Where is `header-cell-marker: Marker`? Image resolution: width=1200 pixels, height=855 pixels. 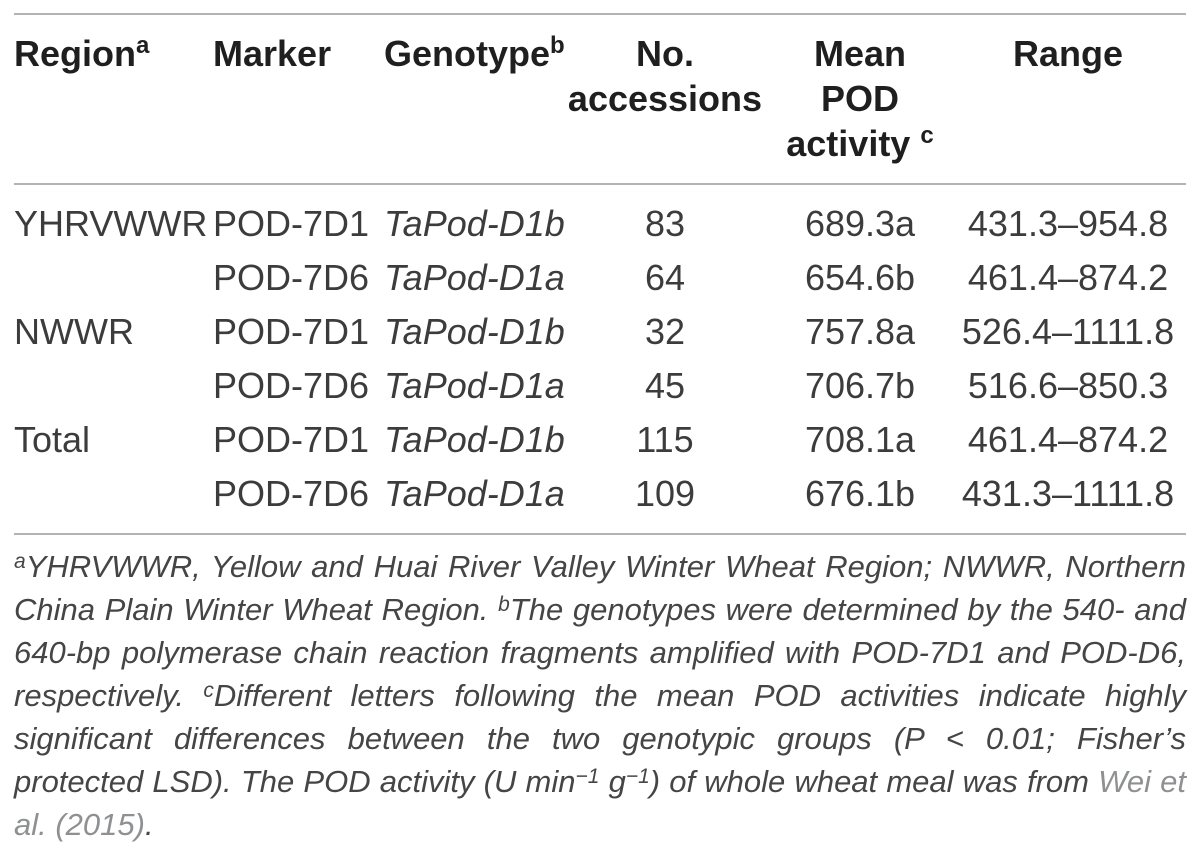
header-cell-marker: Marker is located at coordinates (298, 99).